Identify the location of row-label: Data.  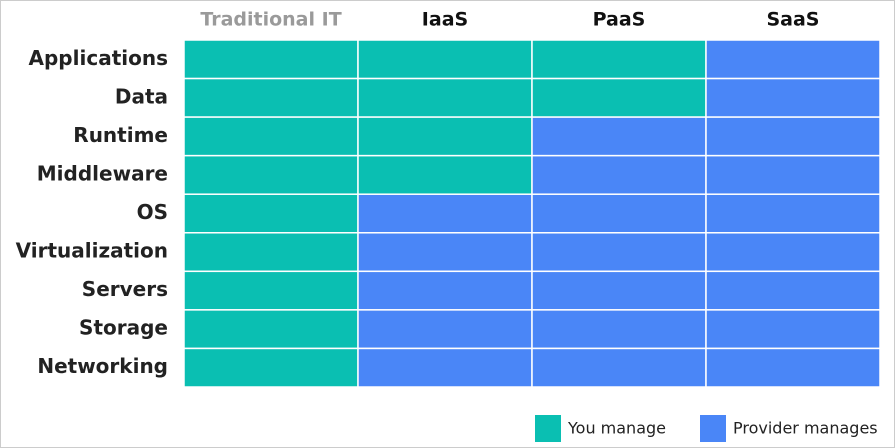
(141, 96).